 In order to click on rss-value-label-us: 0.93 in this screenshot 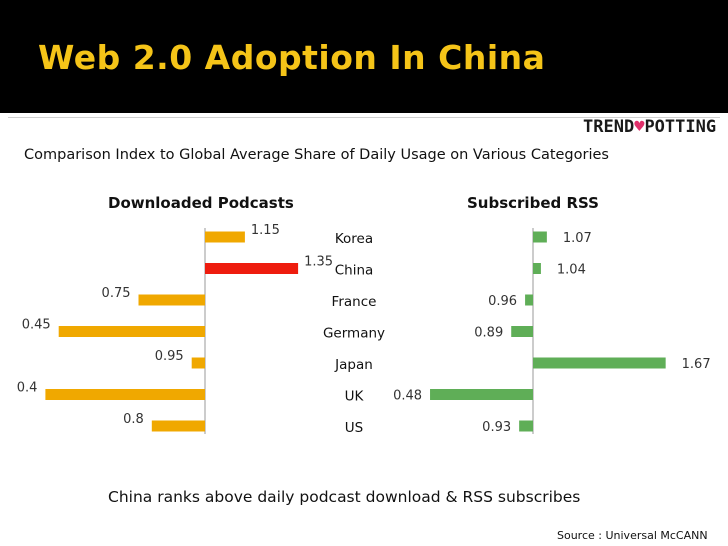, I will do `click(496, 427)`.